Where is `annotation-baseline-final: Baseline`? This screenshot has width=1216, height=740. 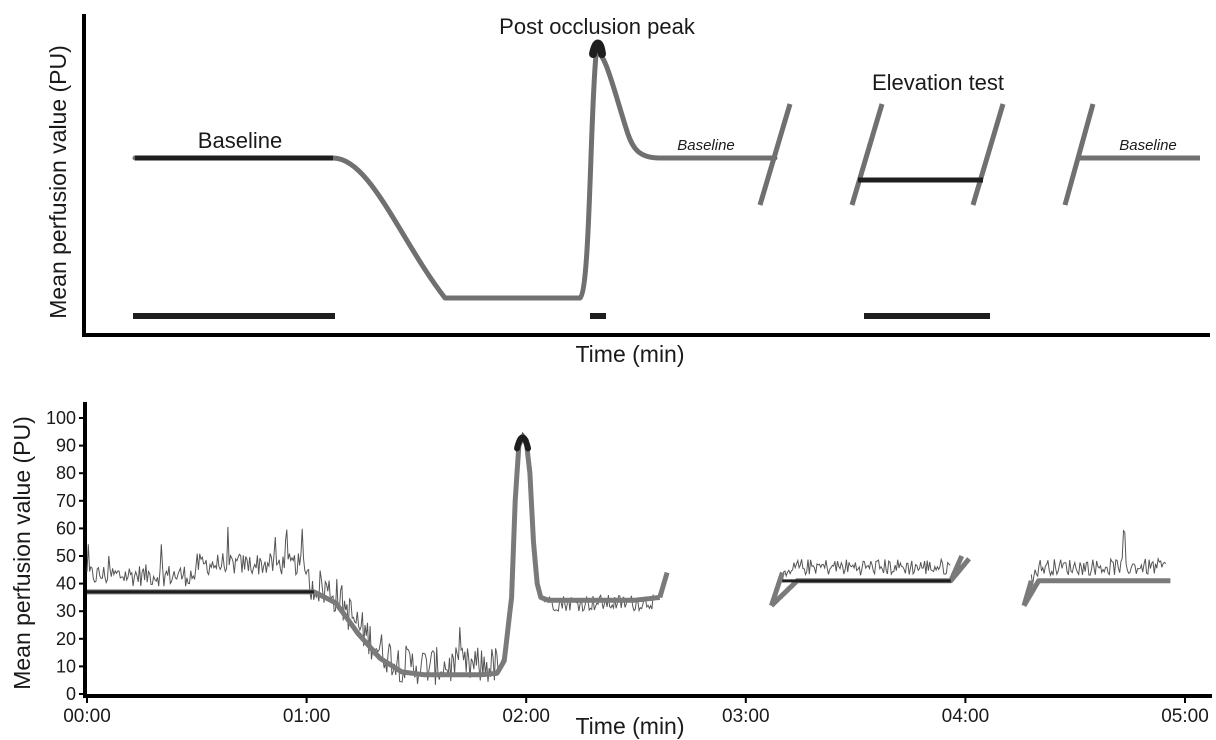
annotation-baseline-final: Baseline is located at coordinates (1148, 145).